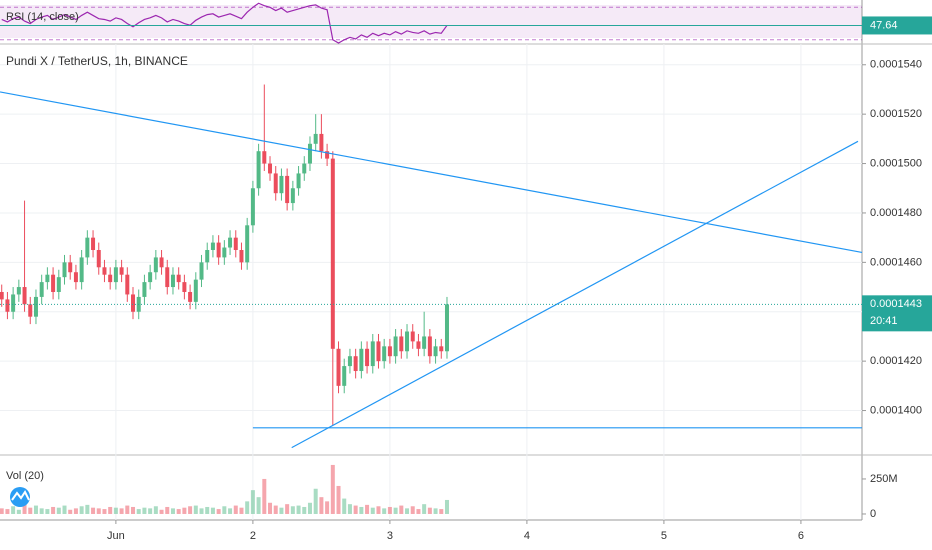 The width and height of the screenshot is (932, 550). I want to click on vol-legend: Vol (20), so click(25, 476).